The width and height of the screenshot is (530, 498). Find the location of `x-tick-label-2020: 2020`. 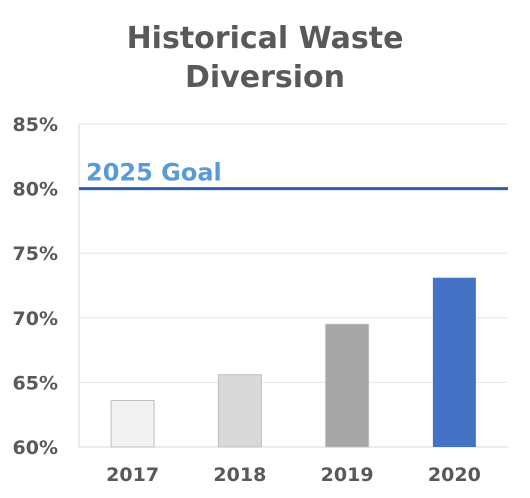

x-tick-label-2020: 2020 is located at coordinates (454, 475).